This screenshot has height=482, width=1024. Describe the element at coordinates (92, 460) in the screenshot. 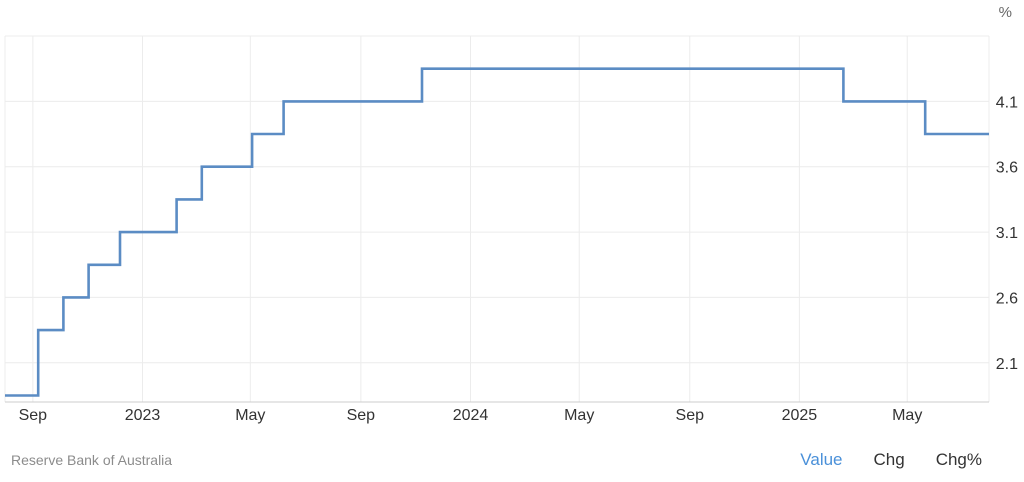

I see `source-label: Reserve Bank of Australia` at that location.